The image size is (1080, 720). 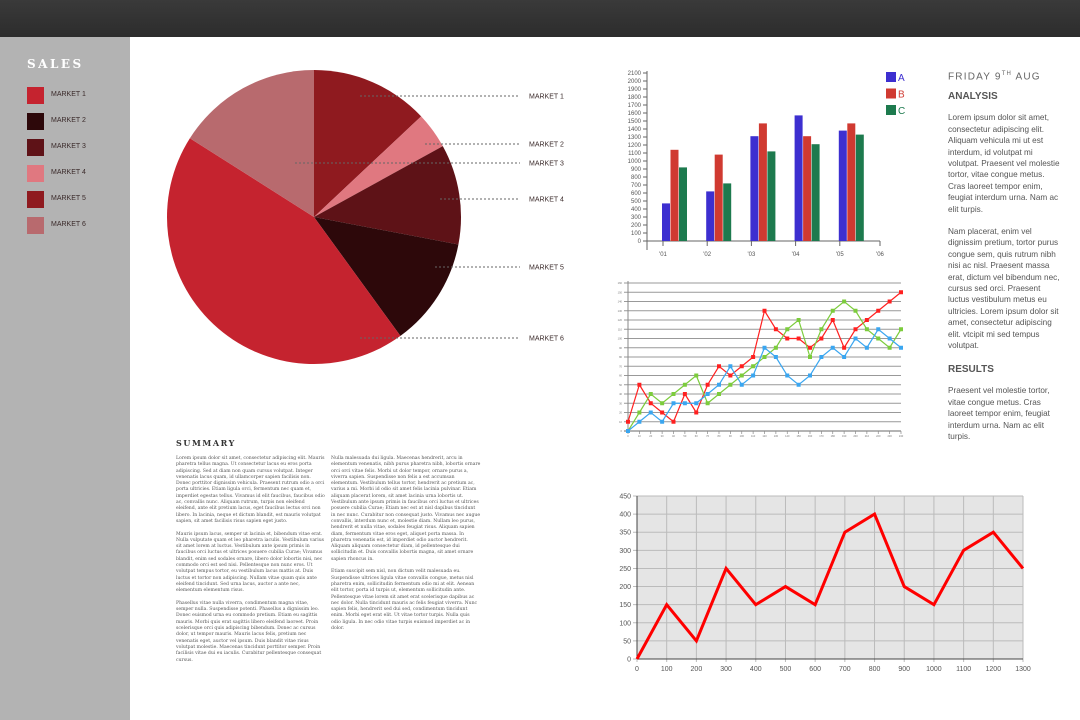 I want to click on legend-item: MARKET 2, so click(x=72, y=121).